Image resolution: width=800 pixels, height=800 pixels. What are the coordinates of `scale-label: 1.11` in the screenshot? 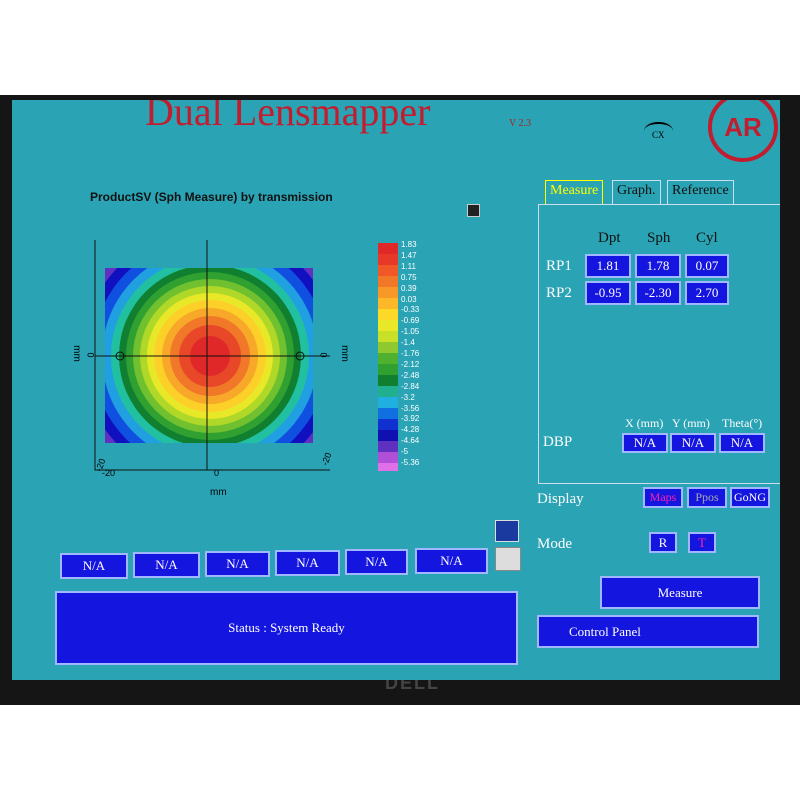 It's located at (408, 266).